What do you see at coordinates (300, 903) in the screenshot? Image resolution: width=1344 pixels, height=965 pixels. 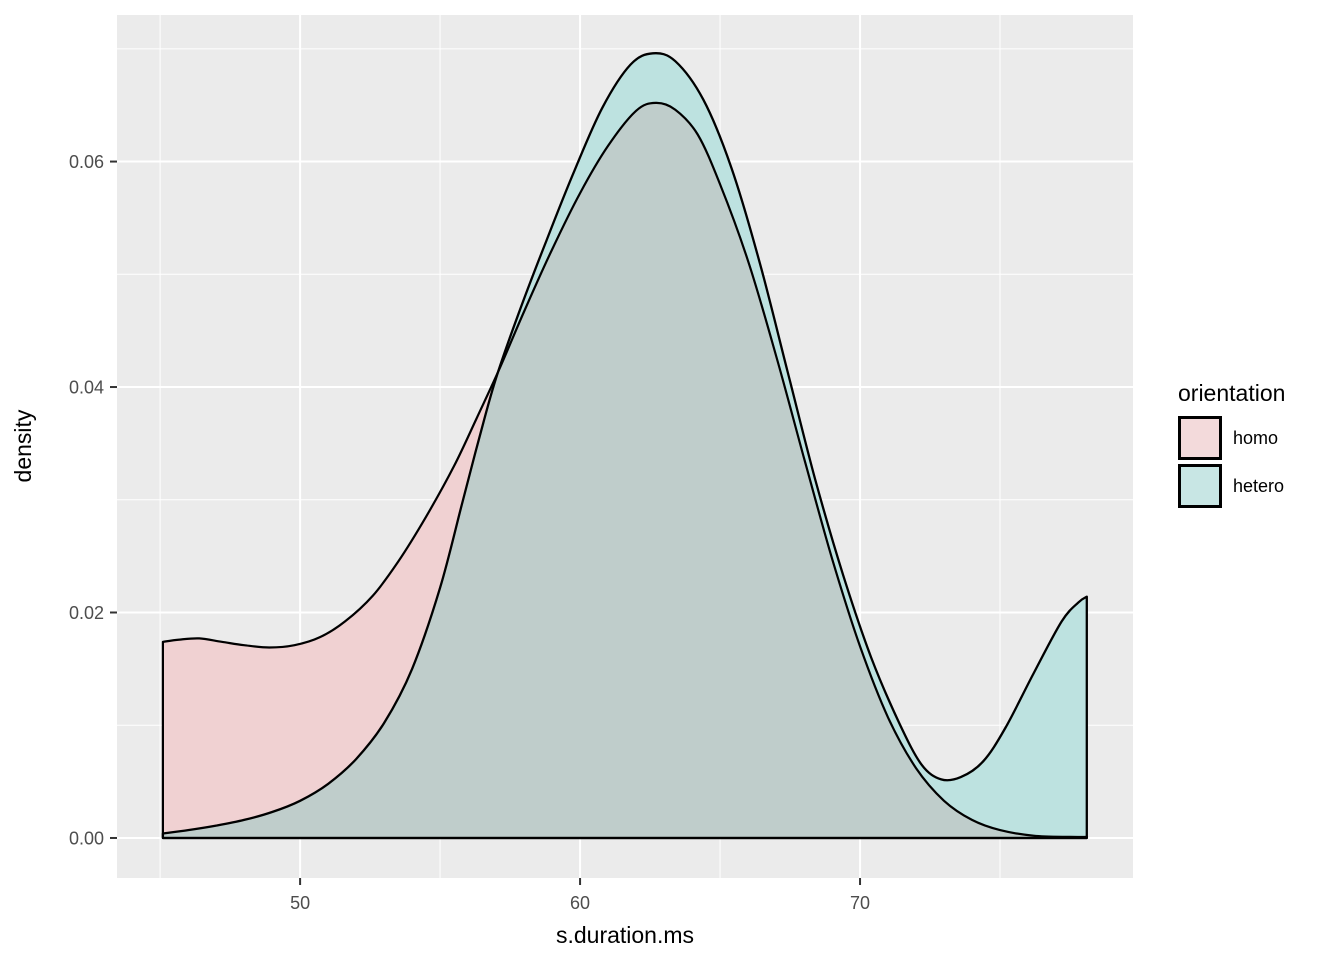 I see `x-tick-label: 50` at bounding box center [300, 903].